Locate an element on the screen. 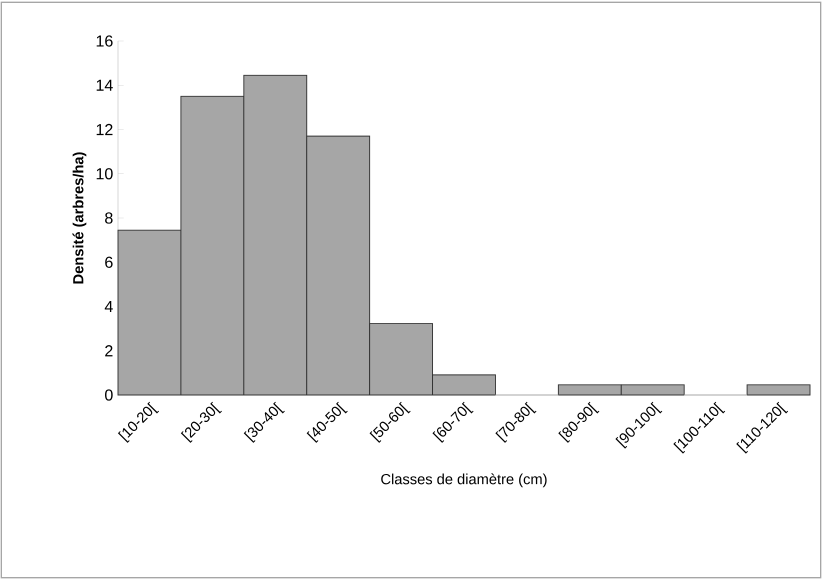 The width and height of the screenshot is (822, 579). y-tick-label: 6 is located at coordinates (109, 262).